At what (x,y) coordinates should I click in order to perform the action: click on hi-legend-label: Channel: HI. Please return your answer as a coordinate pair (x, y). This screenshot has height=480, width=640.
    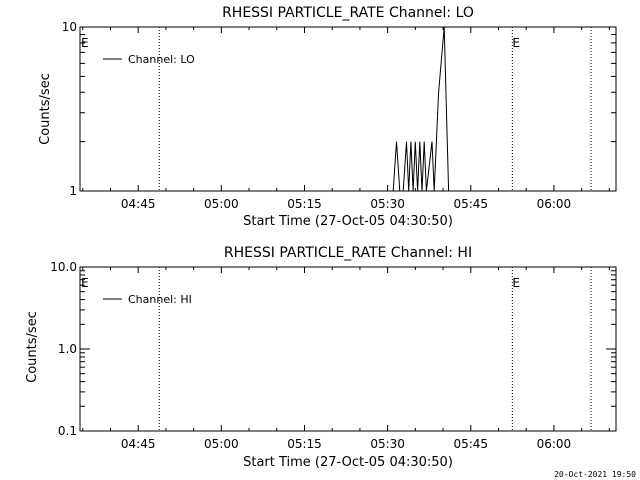
    Looking at the image, I should click on (160, 299).